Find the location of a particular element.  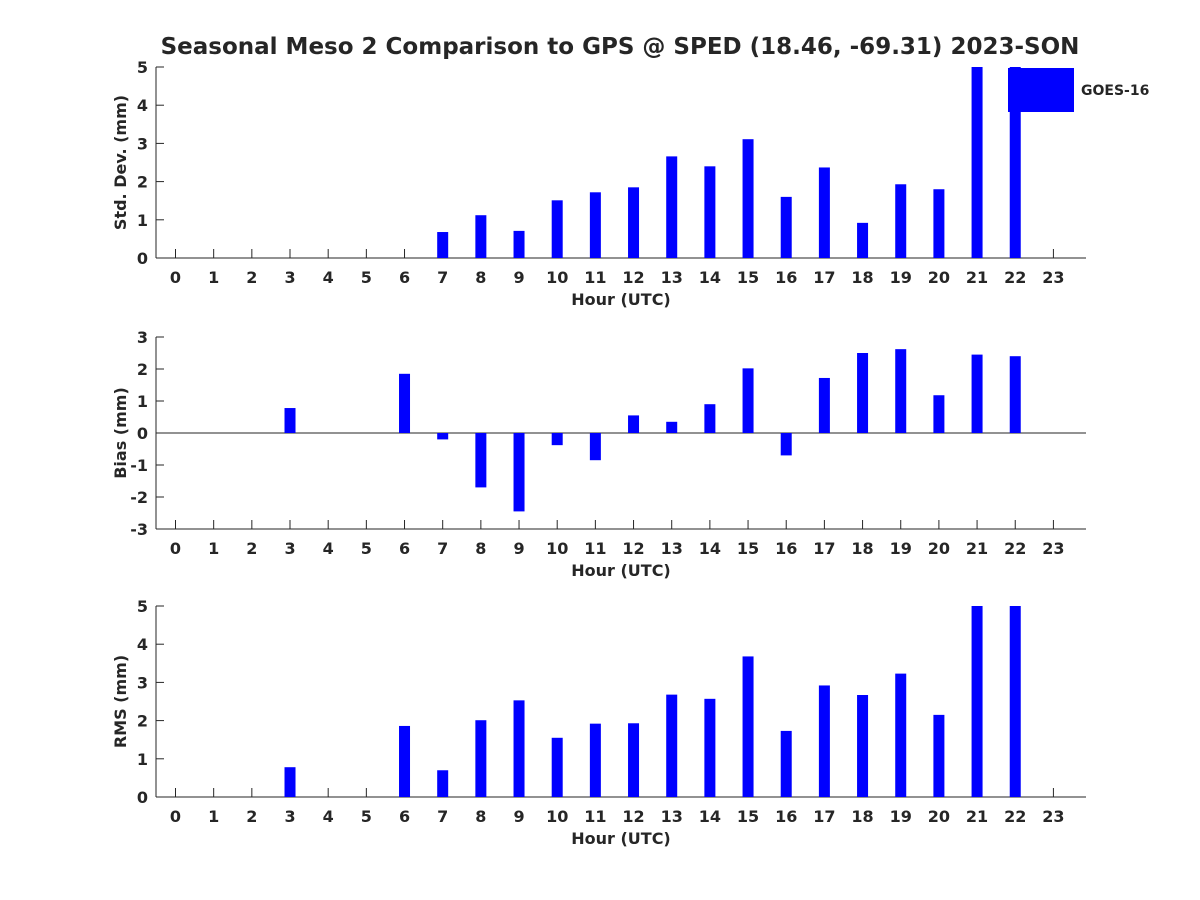

std-dev-x-tick-label: 15 is located at coordinates (748, 277).